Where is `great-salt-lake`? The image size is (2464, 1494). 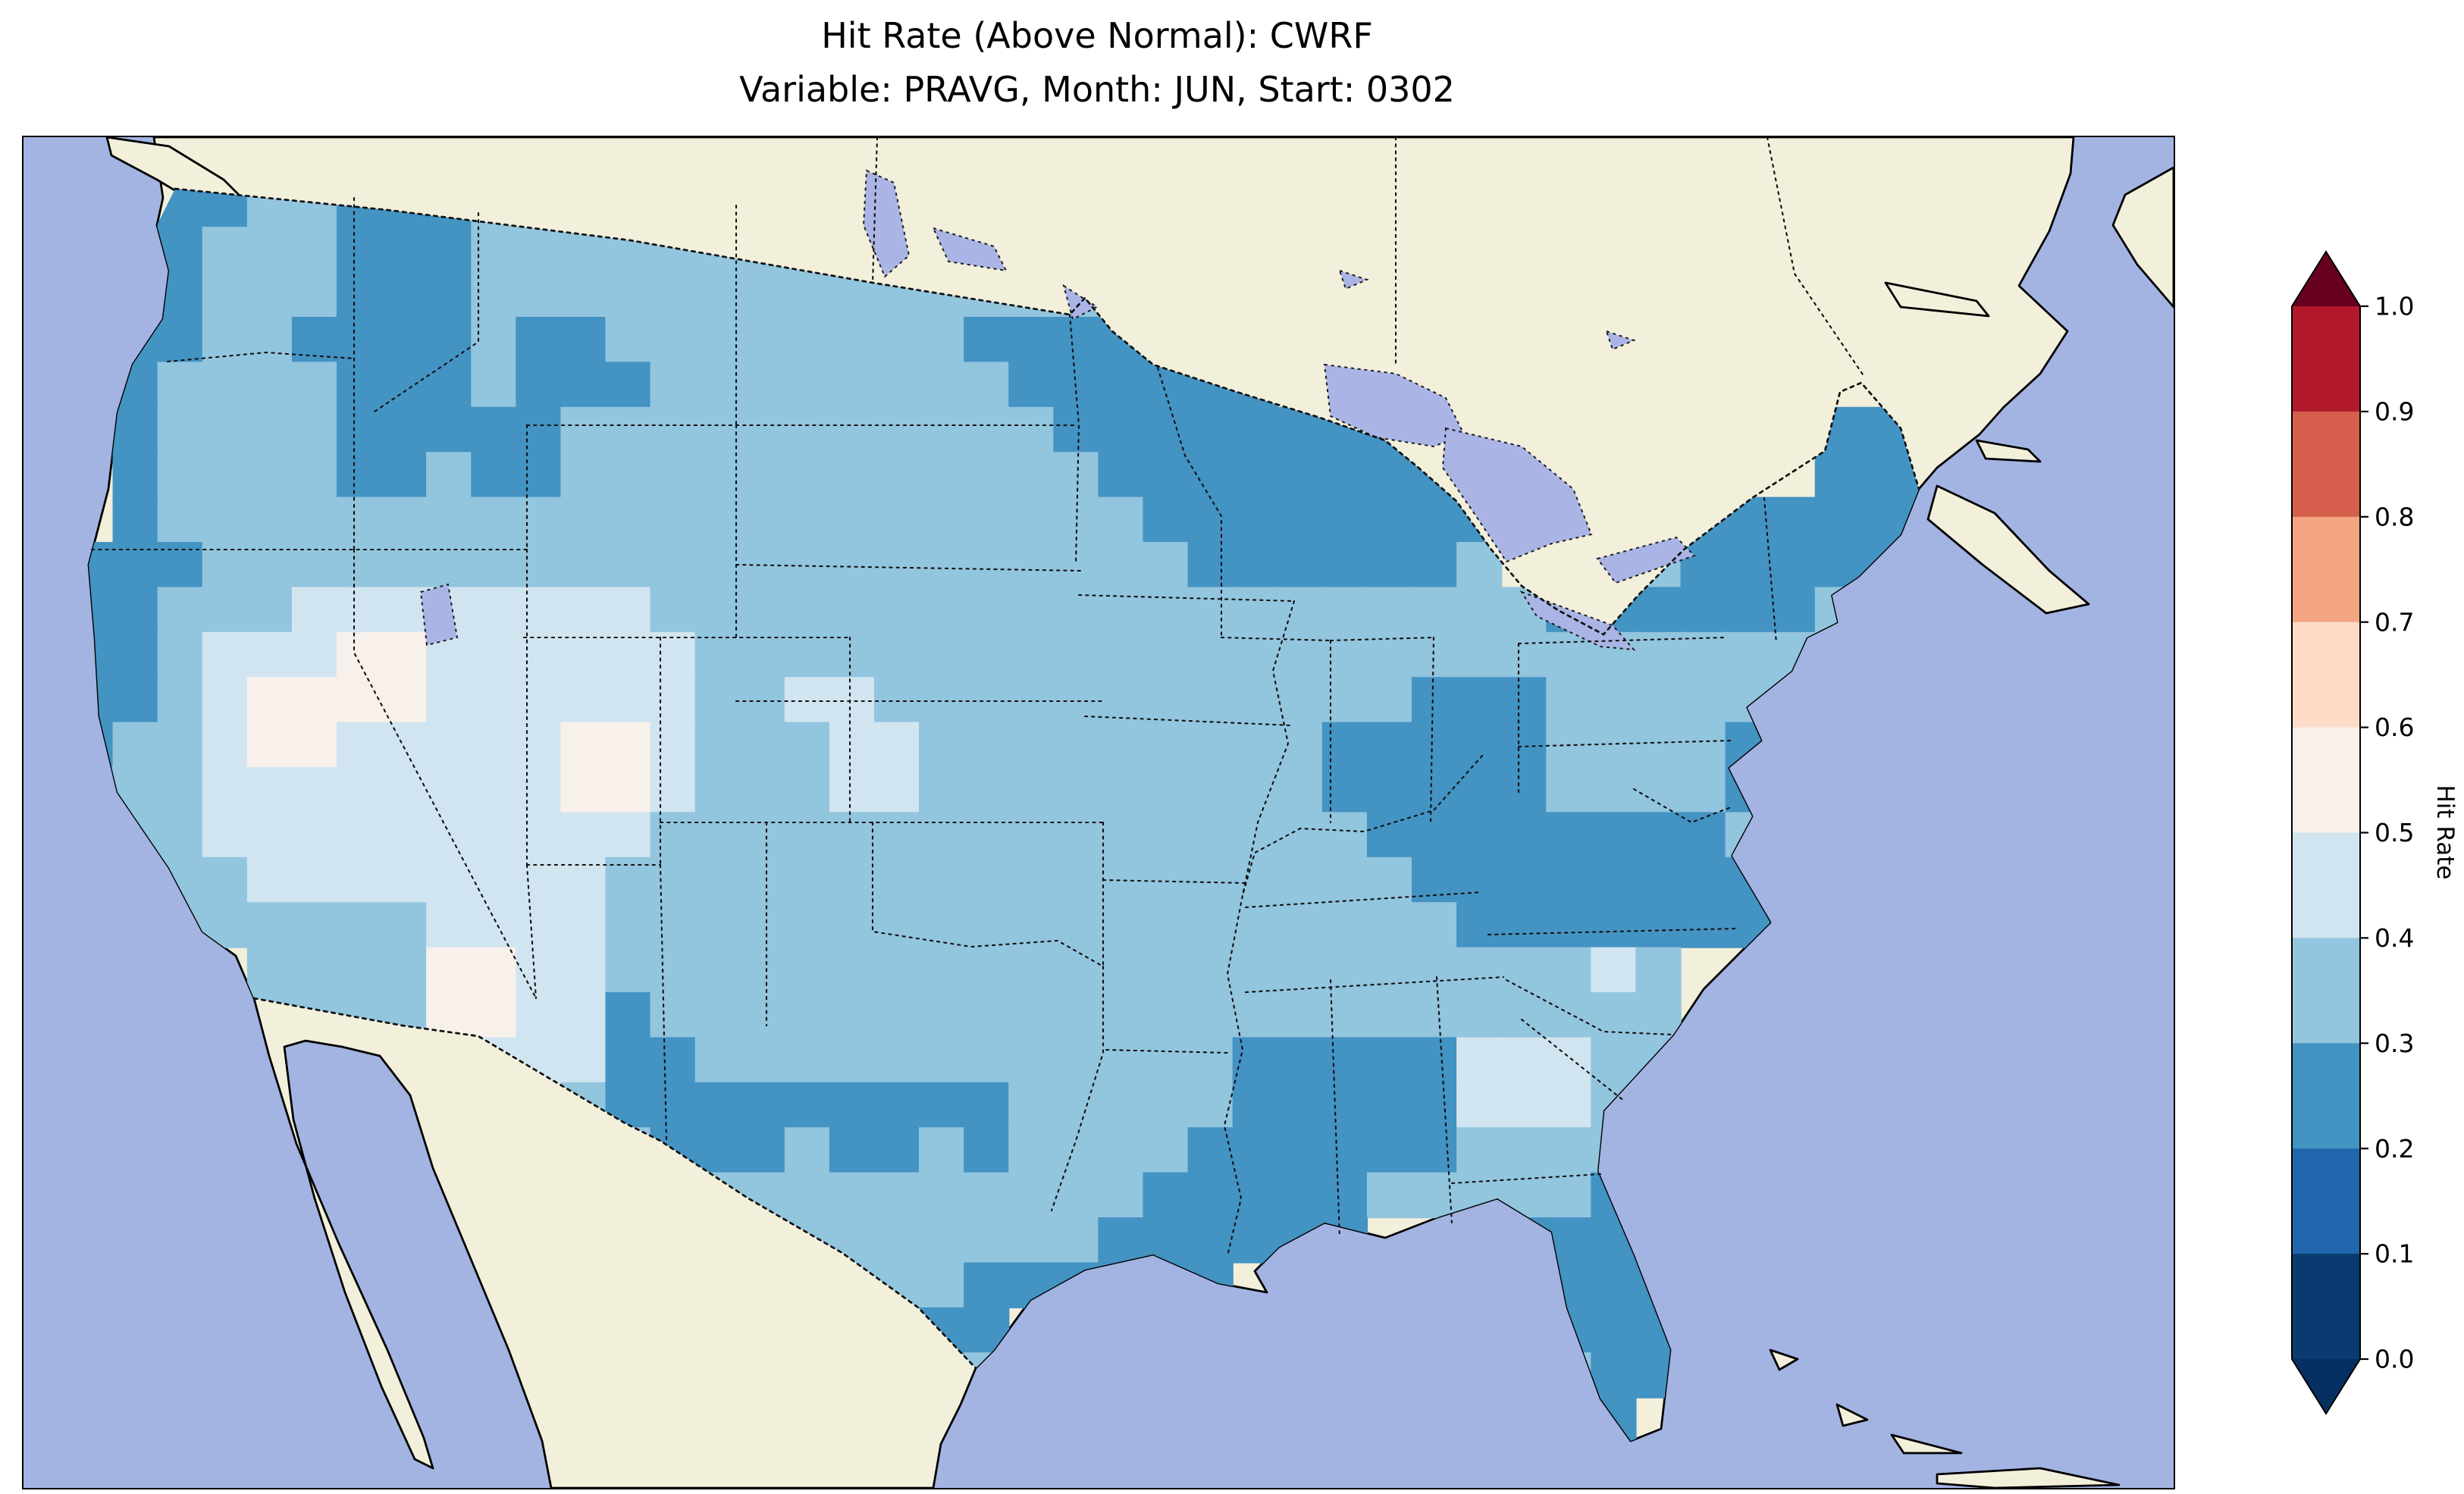 great-salt-lake is located at coordinates (439, 615).